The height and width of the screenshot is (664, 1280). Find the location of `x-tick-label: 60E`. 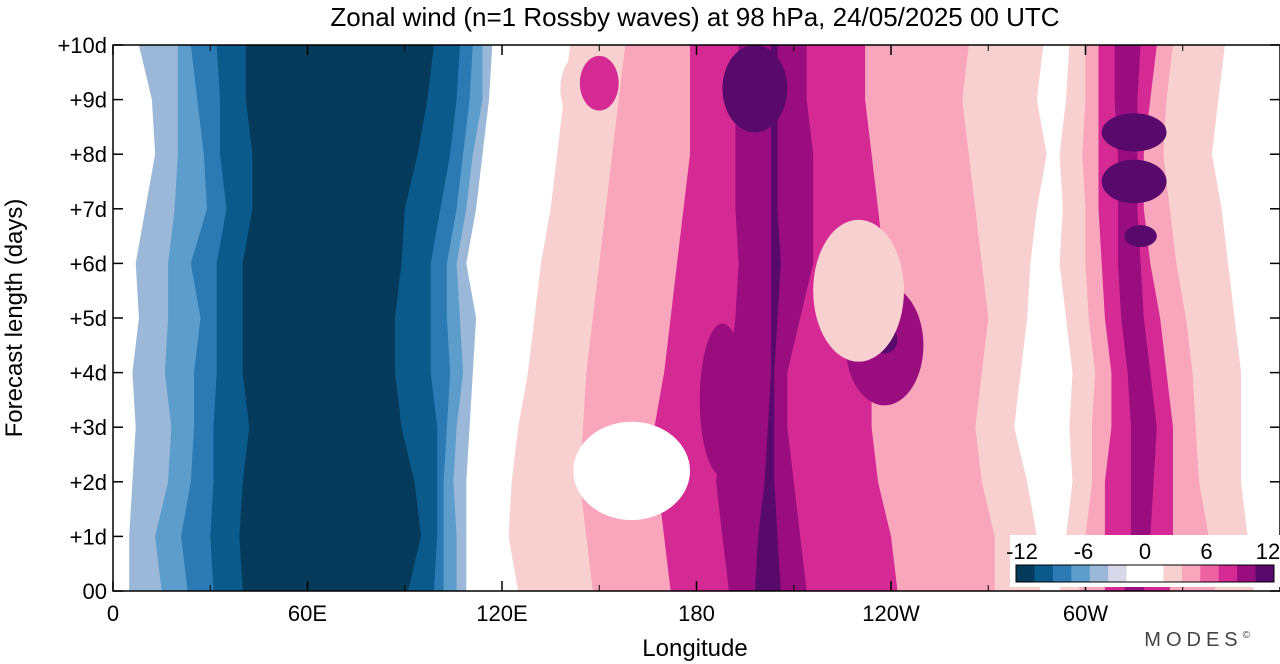

x-tick-label: 60E is located at coordinates (307, 613).